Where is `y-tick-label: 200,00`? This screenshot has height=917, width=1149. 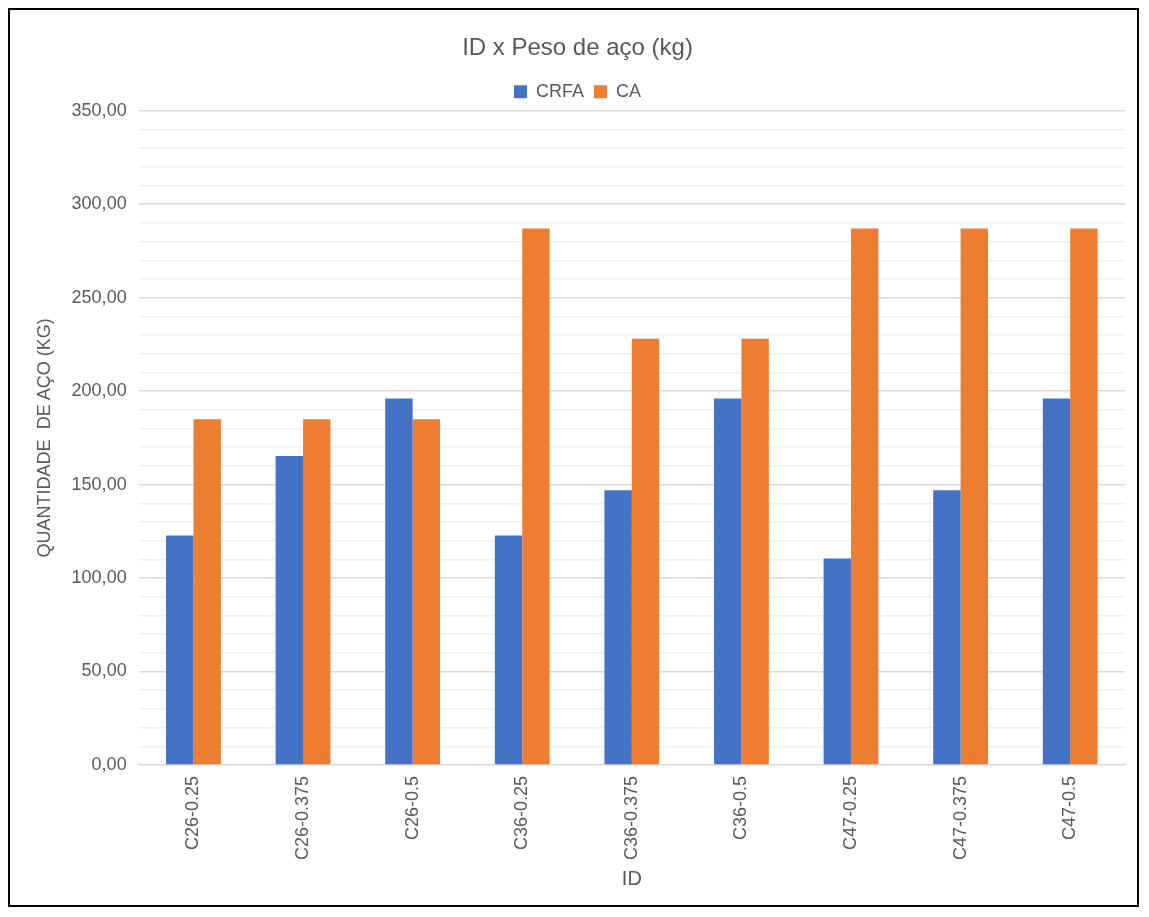
y-tick-label: 200,00 is located at coordinates (99, 390).